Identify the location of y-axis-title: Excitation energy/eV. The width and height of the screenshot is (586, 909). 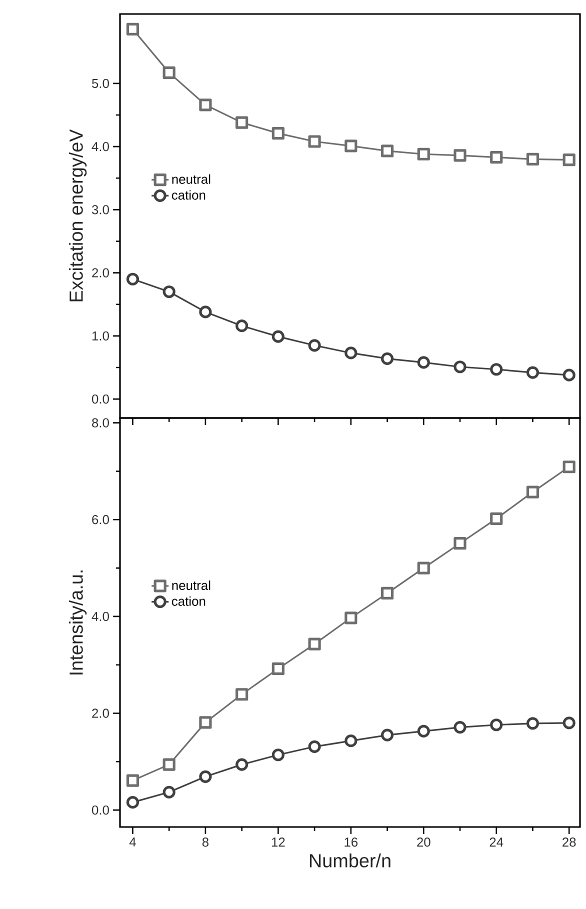
(77, 215).